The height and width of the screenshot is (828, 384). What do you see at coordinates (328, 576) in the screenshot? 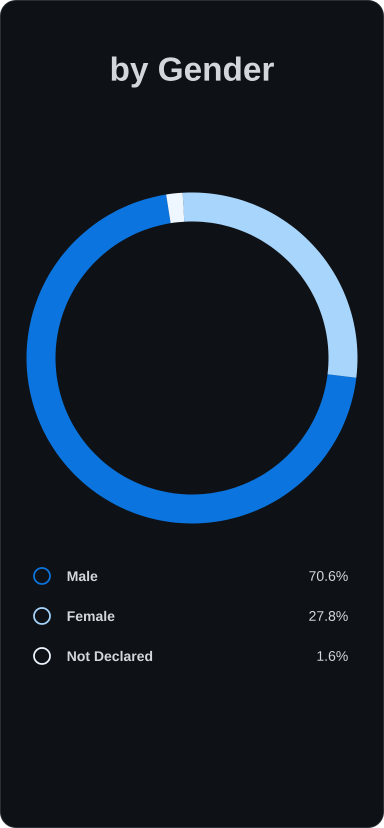
I see `data-label: 70.6%` at bounding box center [328, 576].